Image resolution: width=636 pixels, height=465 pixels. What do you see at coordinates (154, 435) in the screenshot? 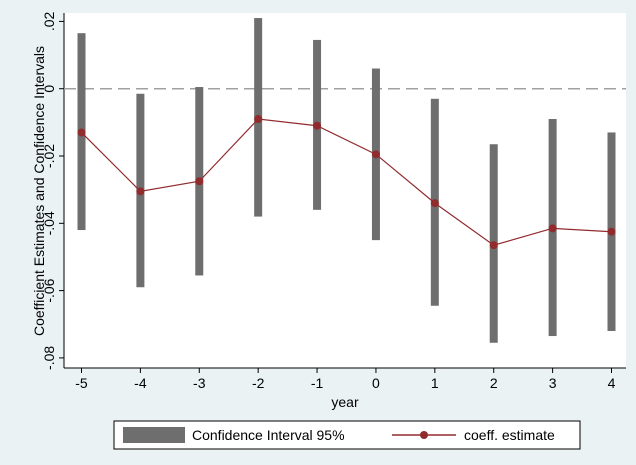
I see `legend-ci-swatch` at bounding box center [154, 435].